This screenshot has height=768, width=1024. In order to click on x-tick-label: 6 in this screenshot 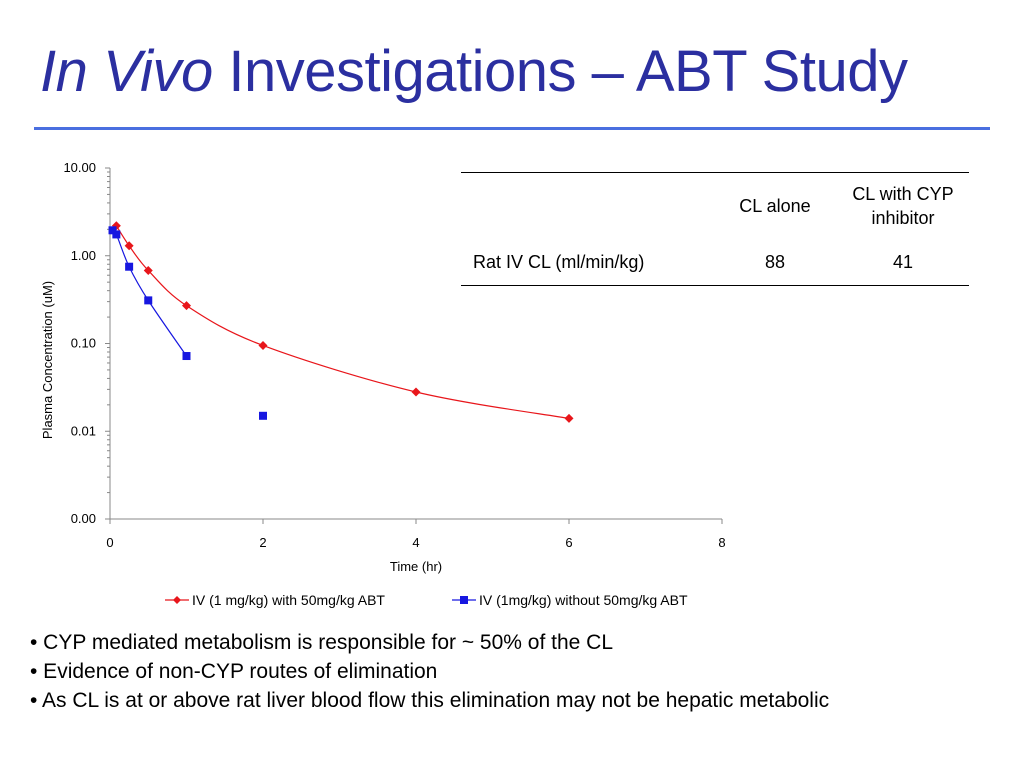, I will do `click(568, 542)`.